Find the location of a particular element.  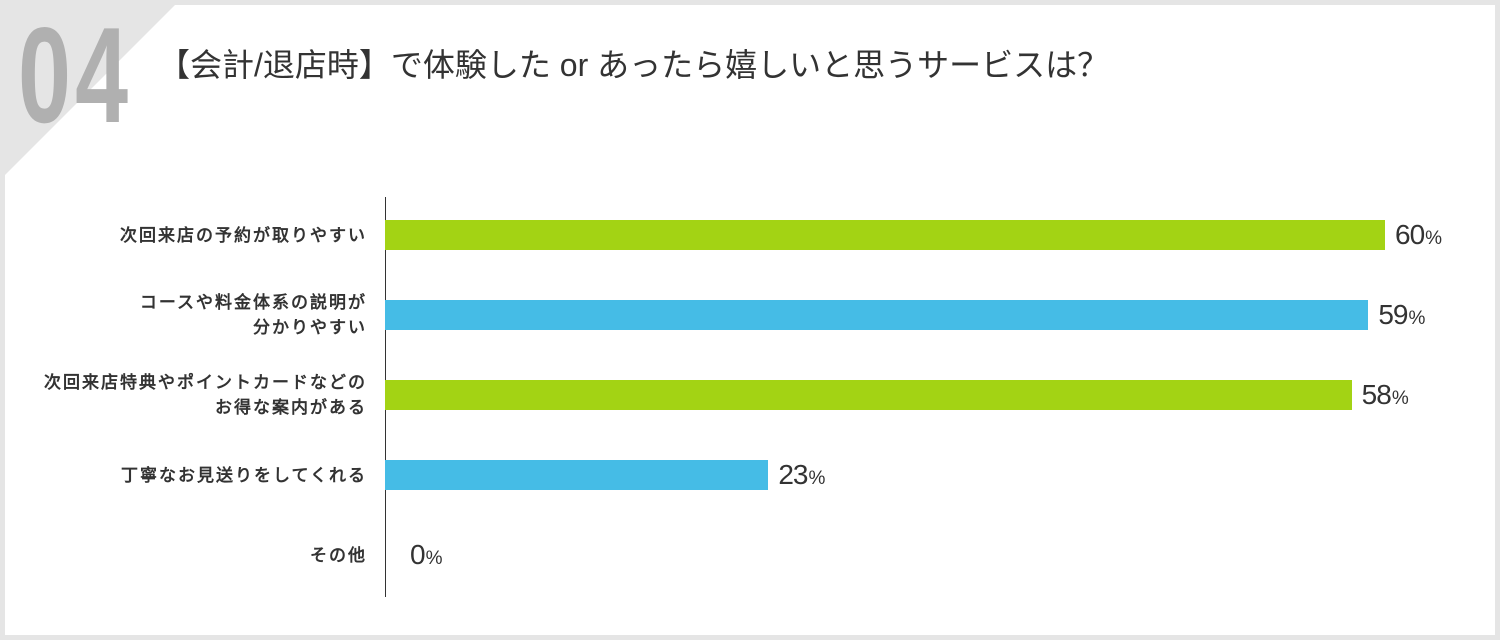

chart-title: 【会計/退店時】で体験した or あったら嬉しいと思うサービスは？ is located at coordinates (634, 65).